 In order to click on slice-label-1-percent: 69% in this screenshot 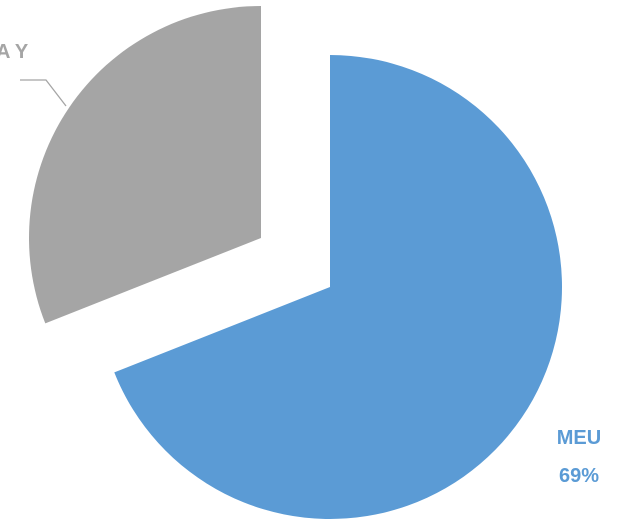, I will do `click(579, 476)`.